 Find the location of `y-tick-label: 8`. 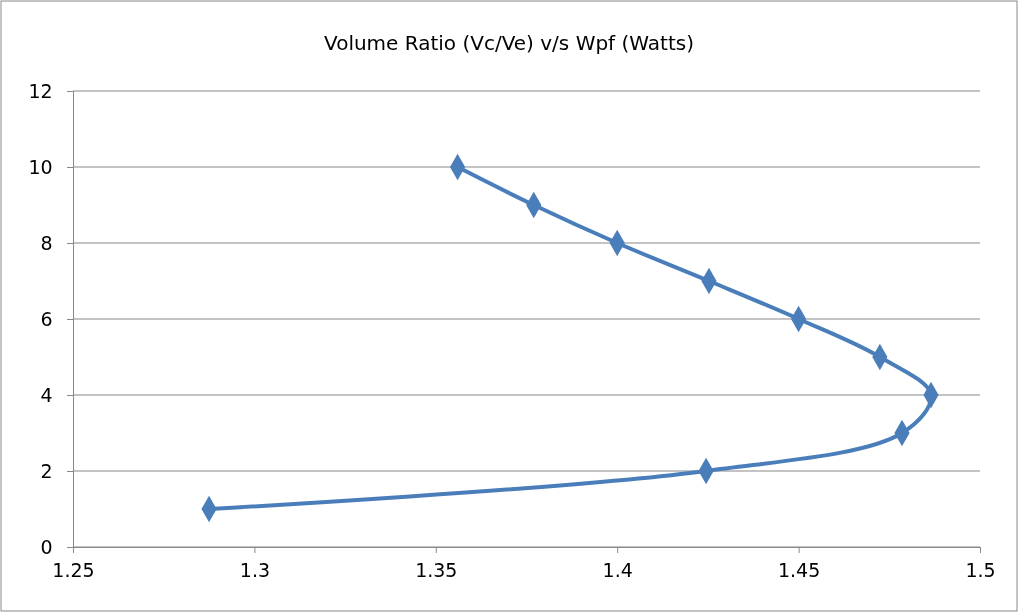

y-tick-label: 8 is located at coordinates (46, 242).